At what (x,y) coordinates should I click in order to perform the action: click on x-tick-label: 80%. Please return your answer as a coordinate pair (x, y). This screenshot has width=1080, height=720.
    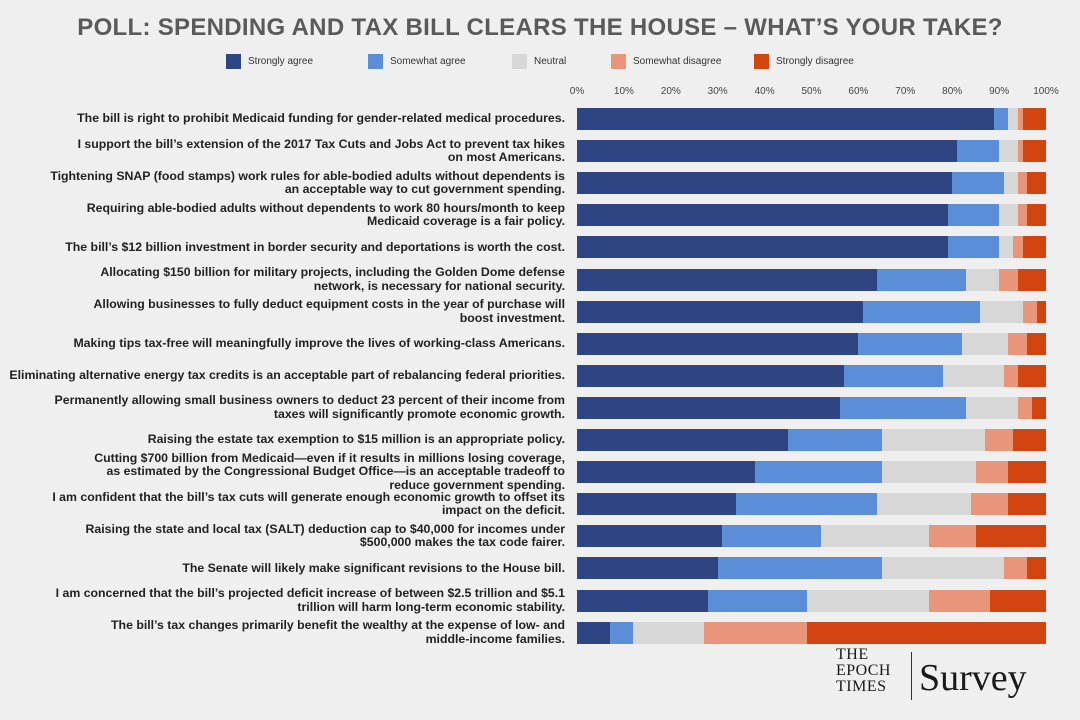
    Looking at the image, I should click on (952, 91).